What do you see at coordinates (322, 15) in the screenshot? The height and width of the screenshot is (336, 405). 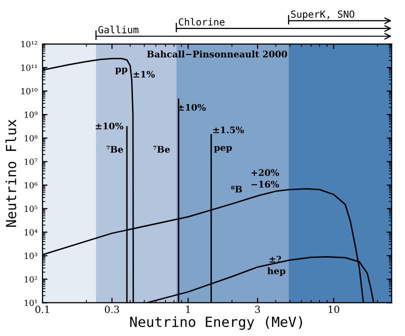 I see `band-label: SuperK, SNO` at bounding box center [322, 15].